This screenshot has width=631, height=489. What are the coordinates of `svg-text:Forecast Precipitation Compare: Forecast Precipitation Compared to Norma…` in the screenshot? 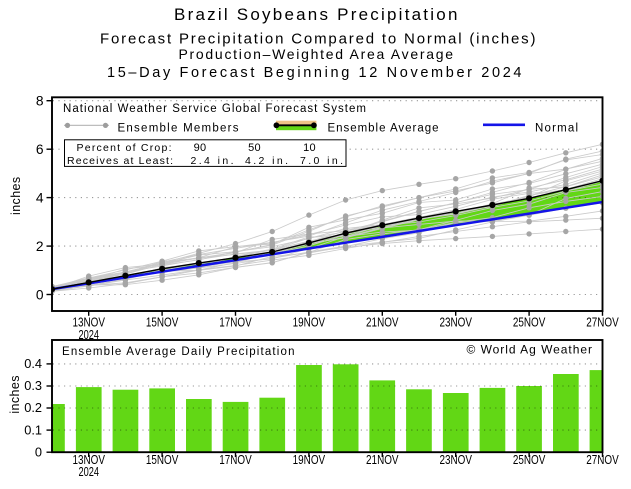 It's located at (318, 39).